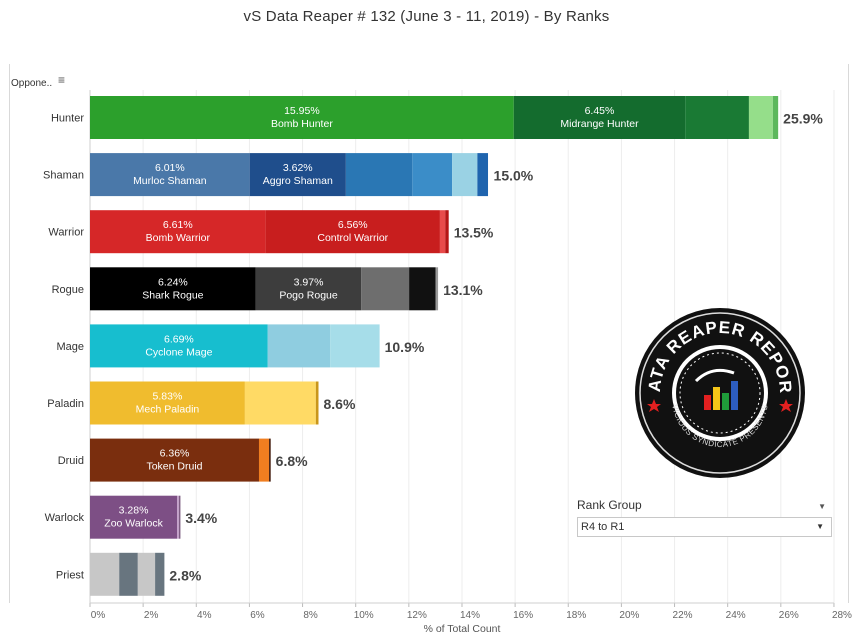  I want to click on segment-percent-label: 6.36%, so click(175, 454).